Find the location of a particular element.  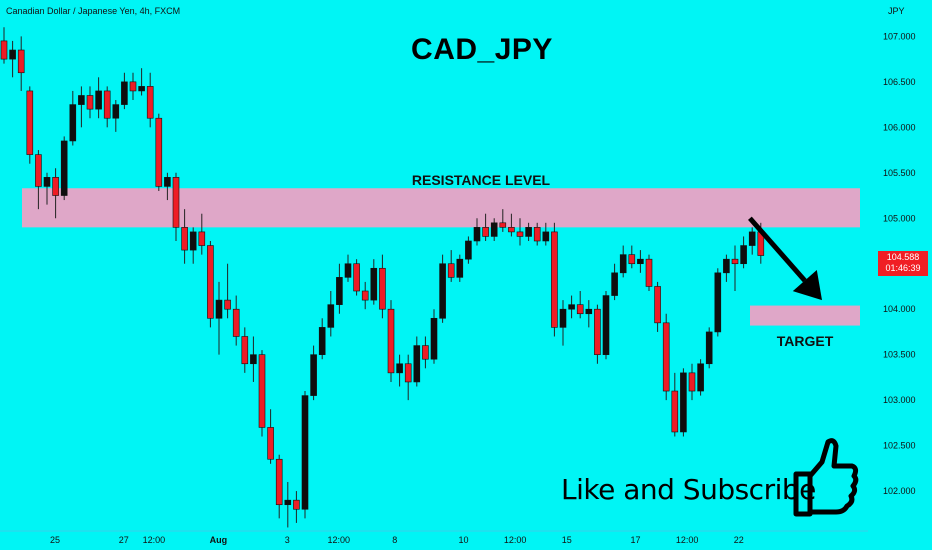

y-tick-label: 104.000 is located at coordinates (899, 309).